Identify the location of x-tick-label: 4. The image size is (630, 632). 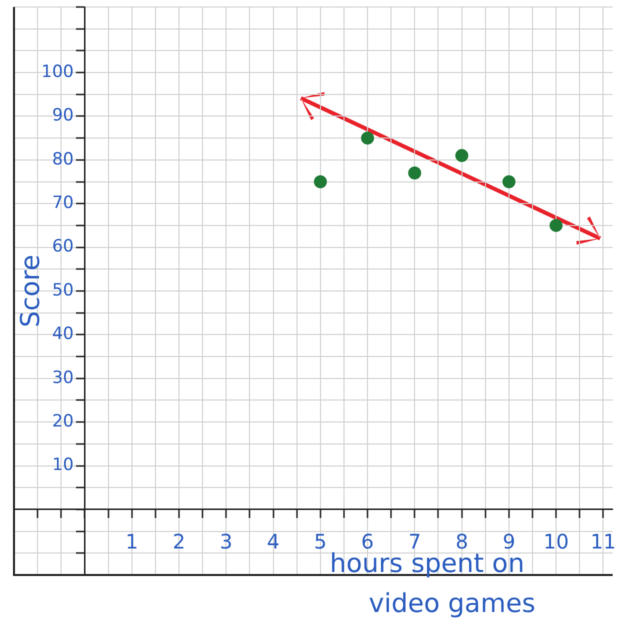
(273, 542).